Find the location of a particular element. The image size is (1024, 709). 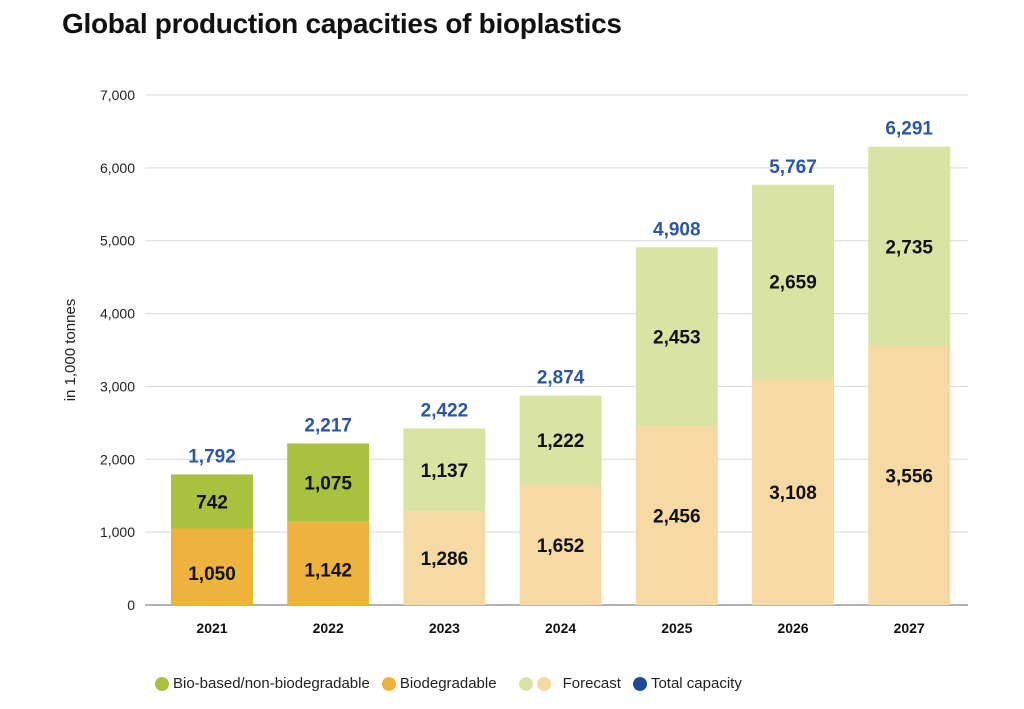

label-bio-based: 2,659 is located at coordinates (793, 283).